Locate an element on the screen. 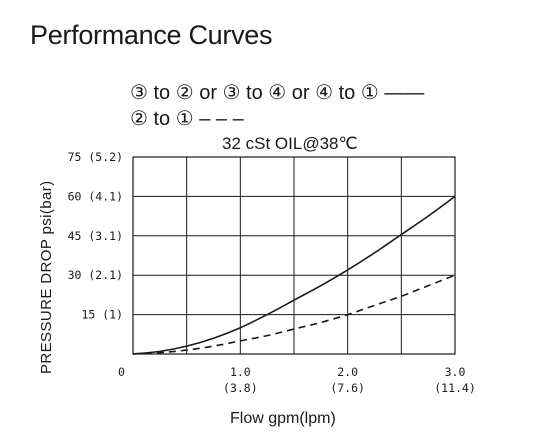 This screenshot has width=536, height=446. y-tick-label: 60 (4.1) is located at coordinates (95, 196).